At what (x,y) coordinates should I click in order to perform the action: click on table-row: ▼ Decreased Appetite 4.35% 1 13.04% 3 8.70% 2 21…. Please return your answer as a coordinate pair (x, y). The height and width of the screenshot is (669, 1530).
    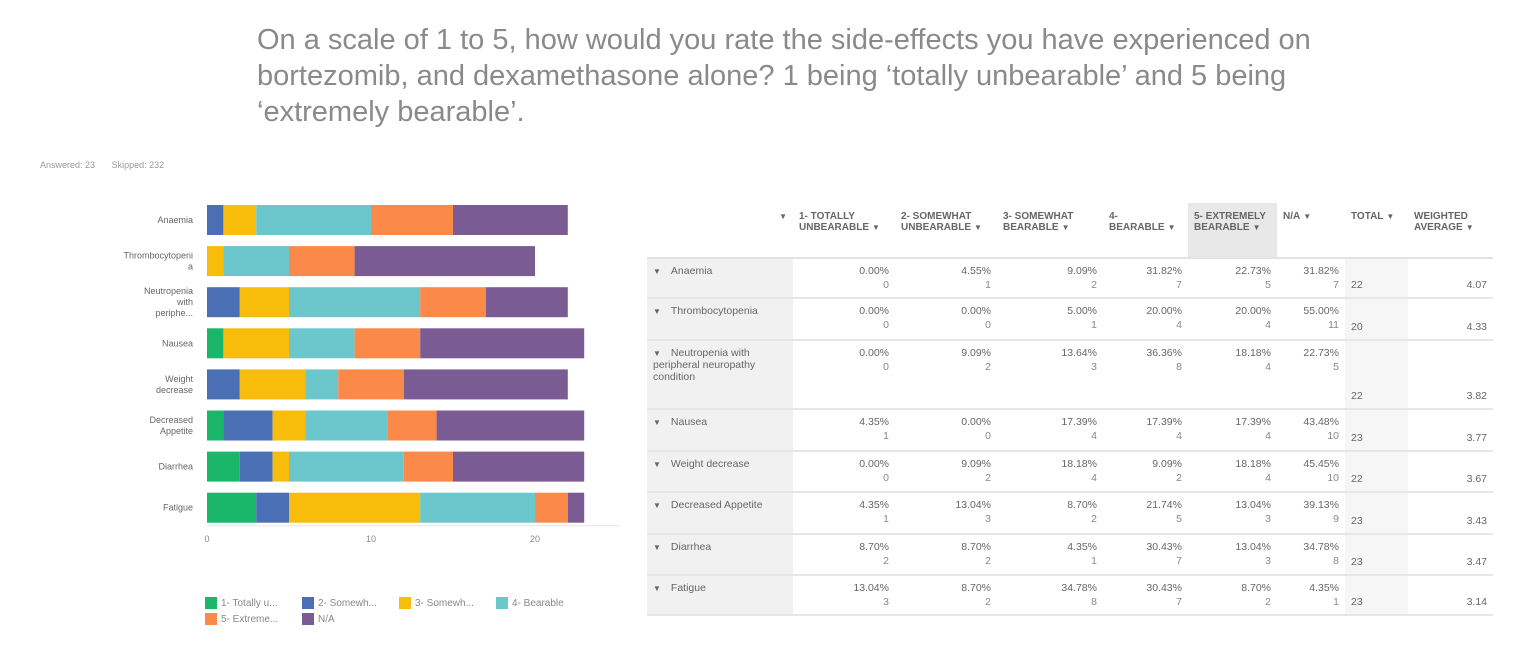
    Looking at the image, I should click on (1070, 513).